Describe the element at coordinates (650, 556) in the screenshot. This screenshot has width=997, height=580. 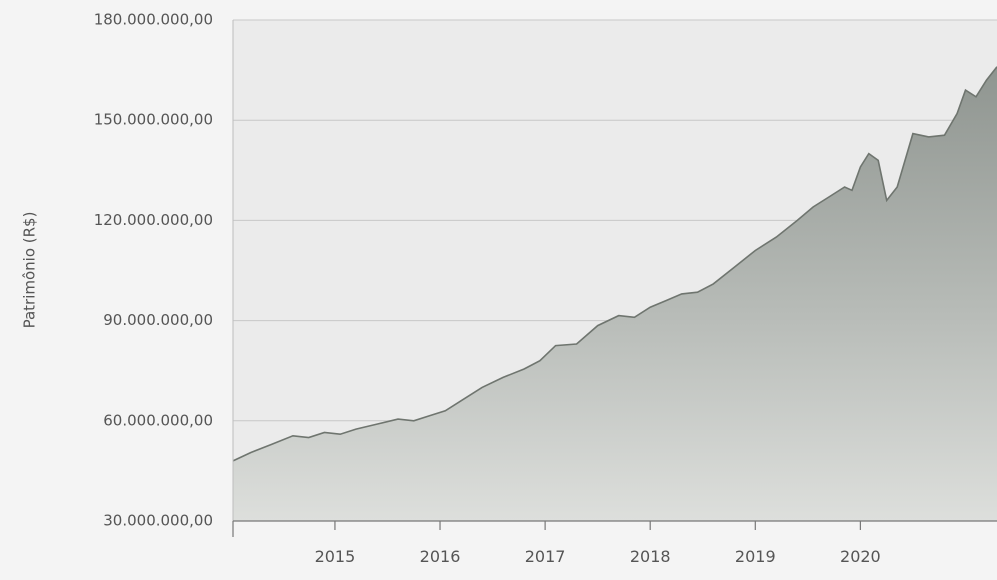
I see `x-tick-label: 2018` at that location.